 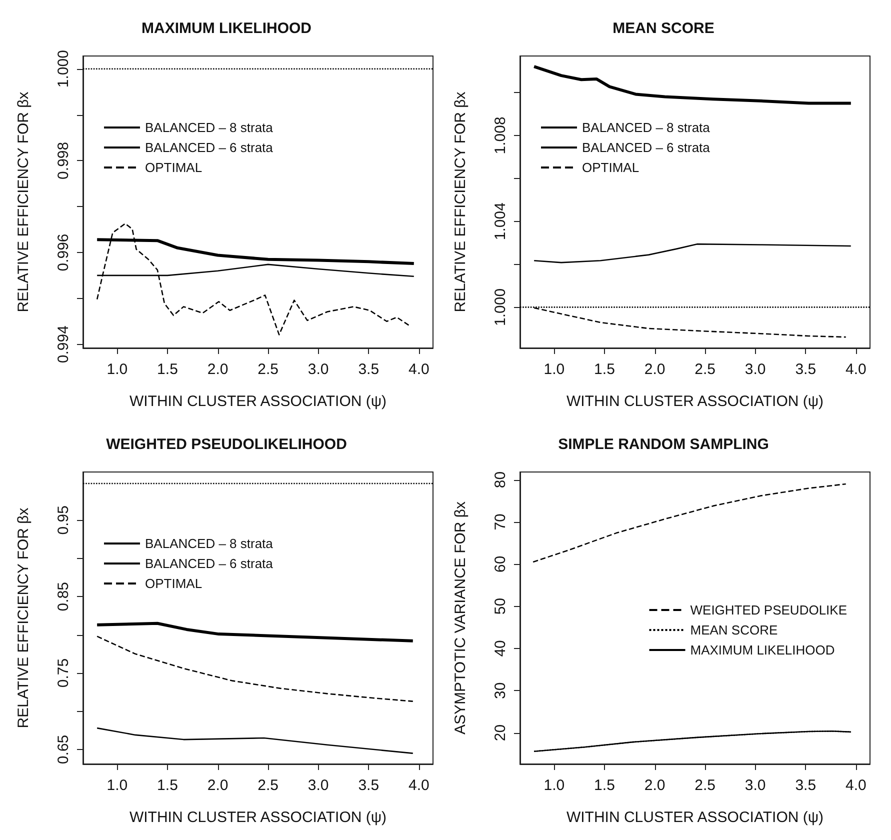 I want to click on chart-title: WEIGHTED PSEUDOLIKELIHOOD, so click(x=227, y=444).